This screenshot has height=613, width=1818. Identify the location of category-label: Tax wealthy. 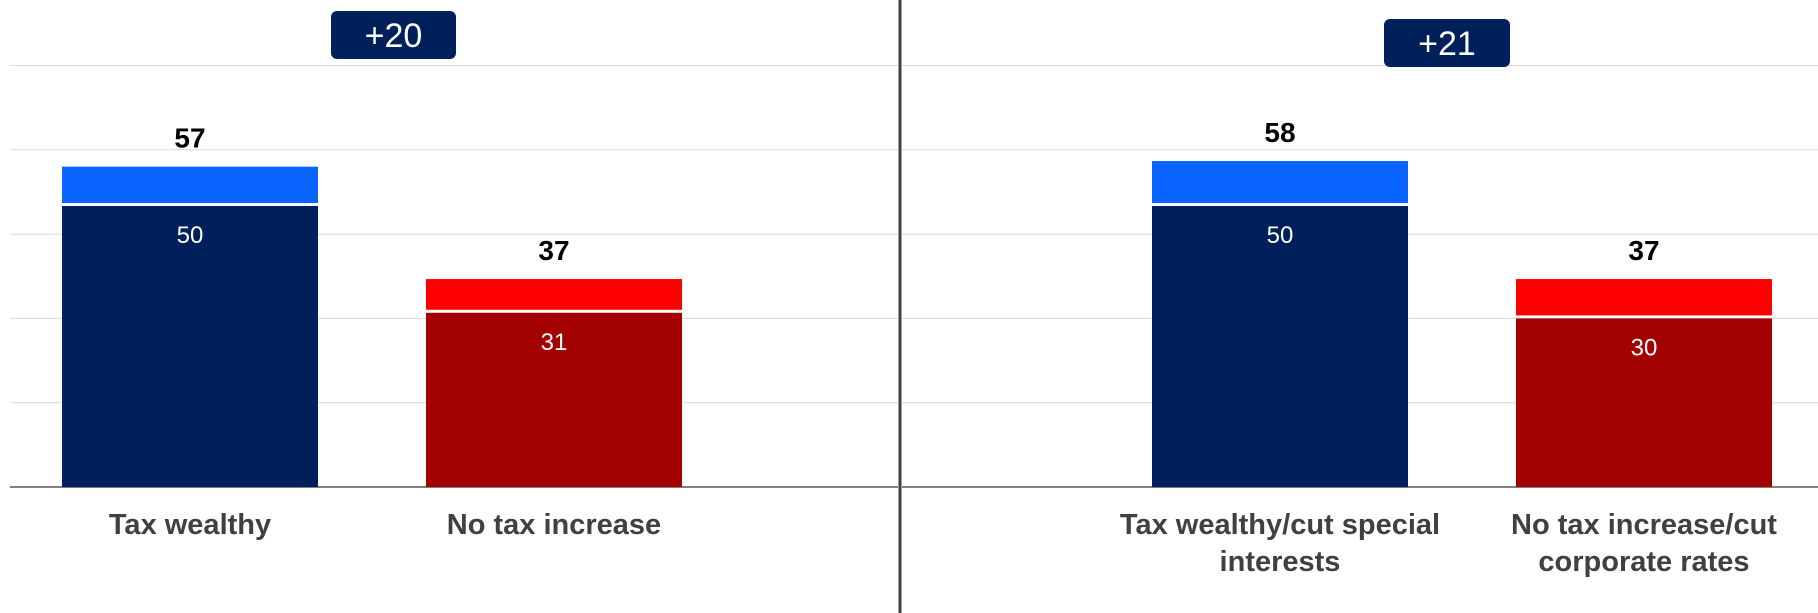
(190, 525).